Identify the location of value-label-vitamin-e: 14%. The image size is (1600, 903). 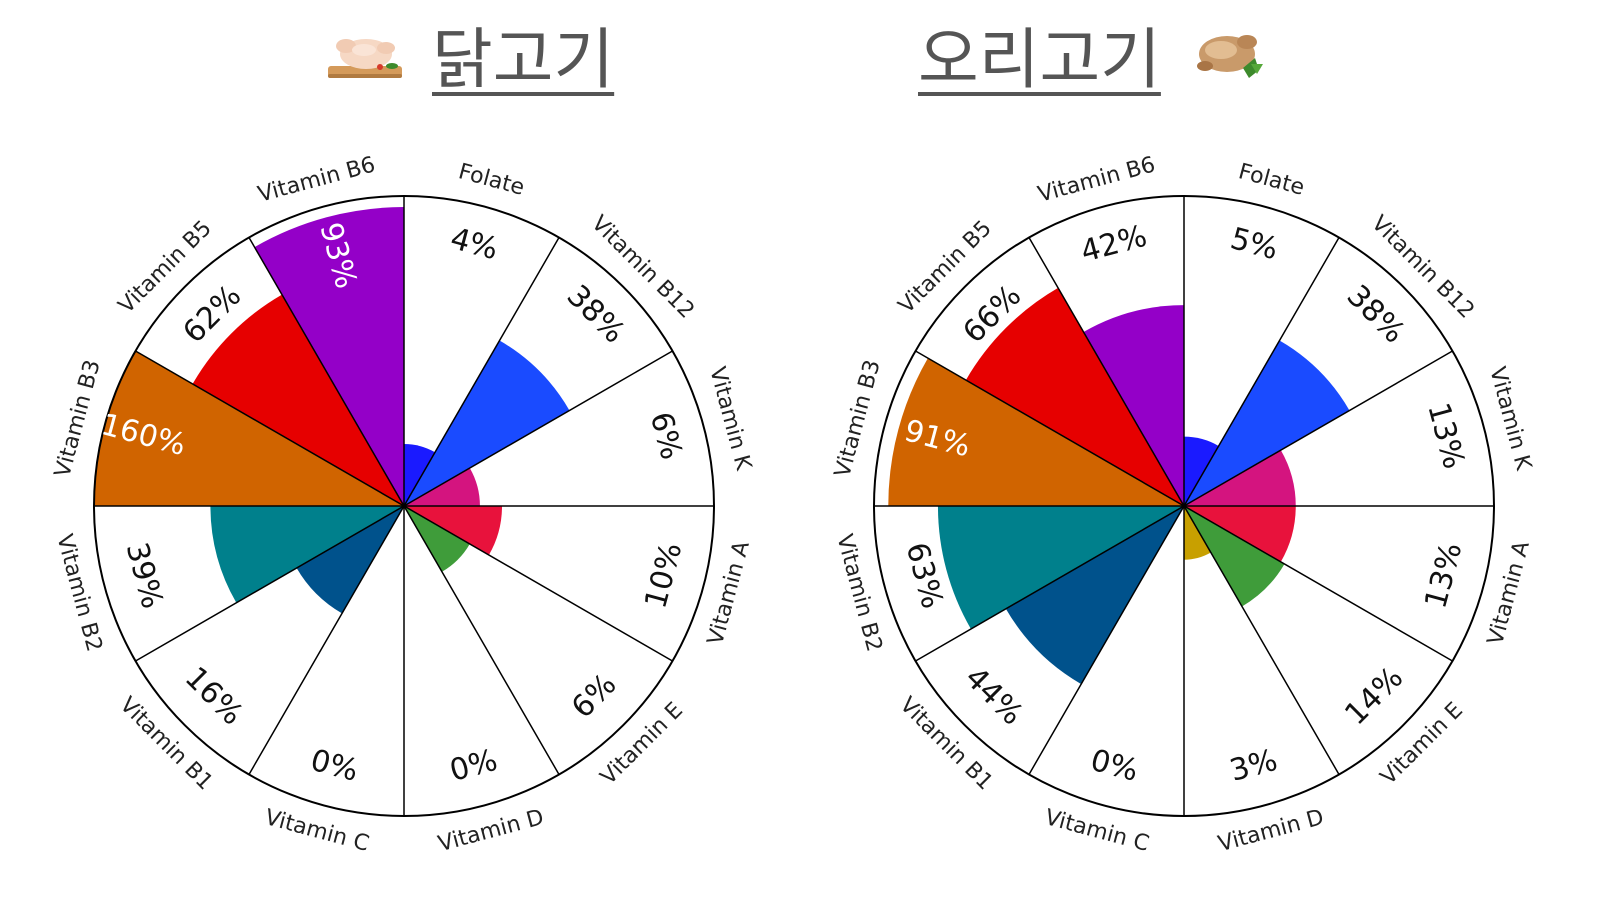
(1374, 696).